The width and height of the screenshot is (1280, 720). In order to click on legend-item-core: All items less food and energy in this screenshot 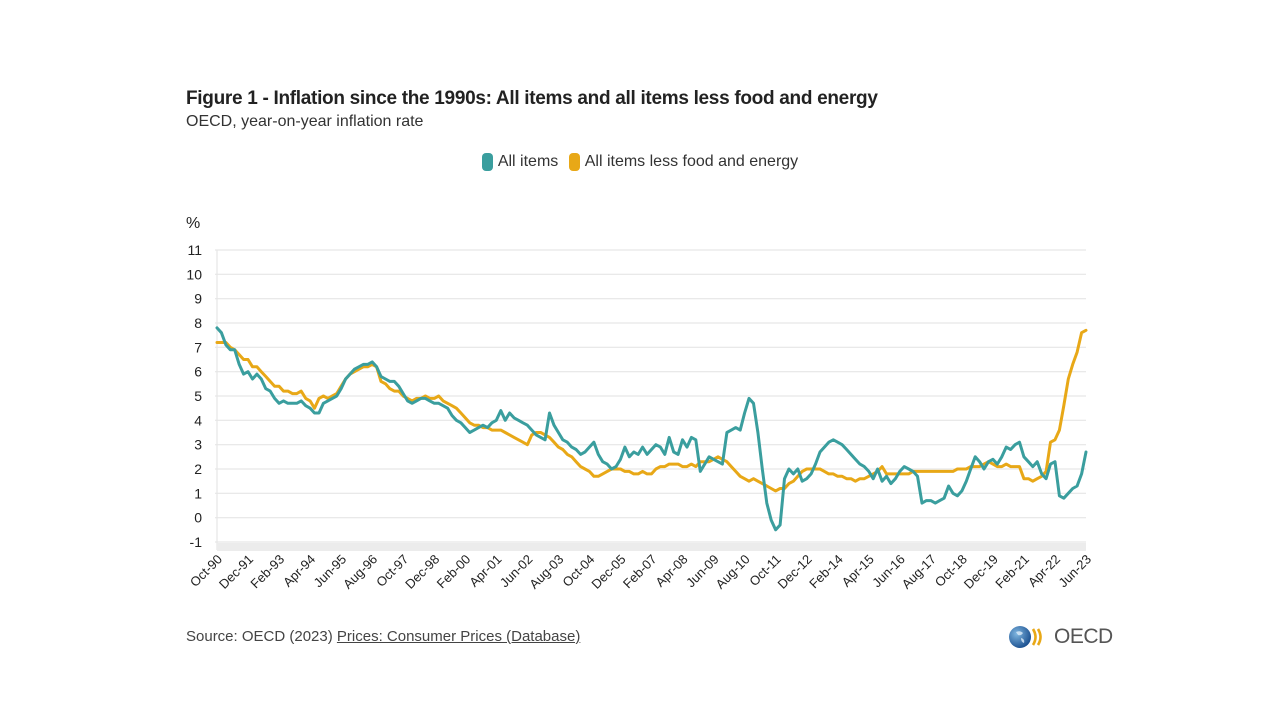, I will do `click(683, 162)`.